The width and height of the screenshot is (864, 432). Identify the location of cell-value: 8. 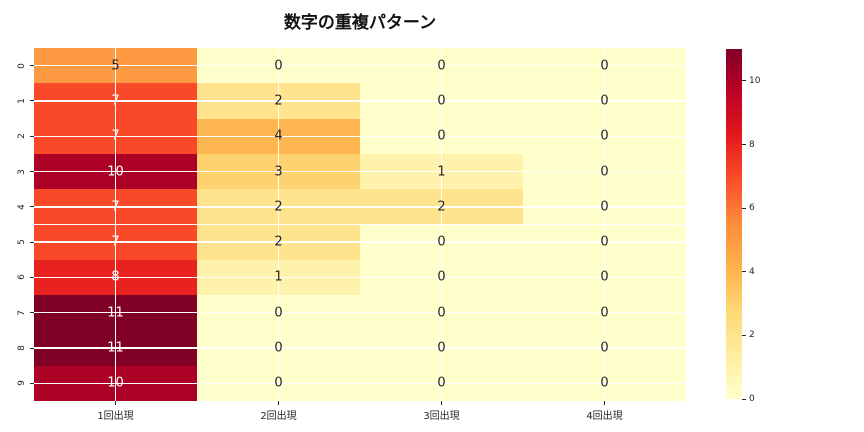
(115, 277).